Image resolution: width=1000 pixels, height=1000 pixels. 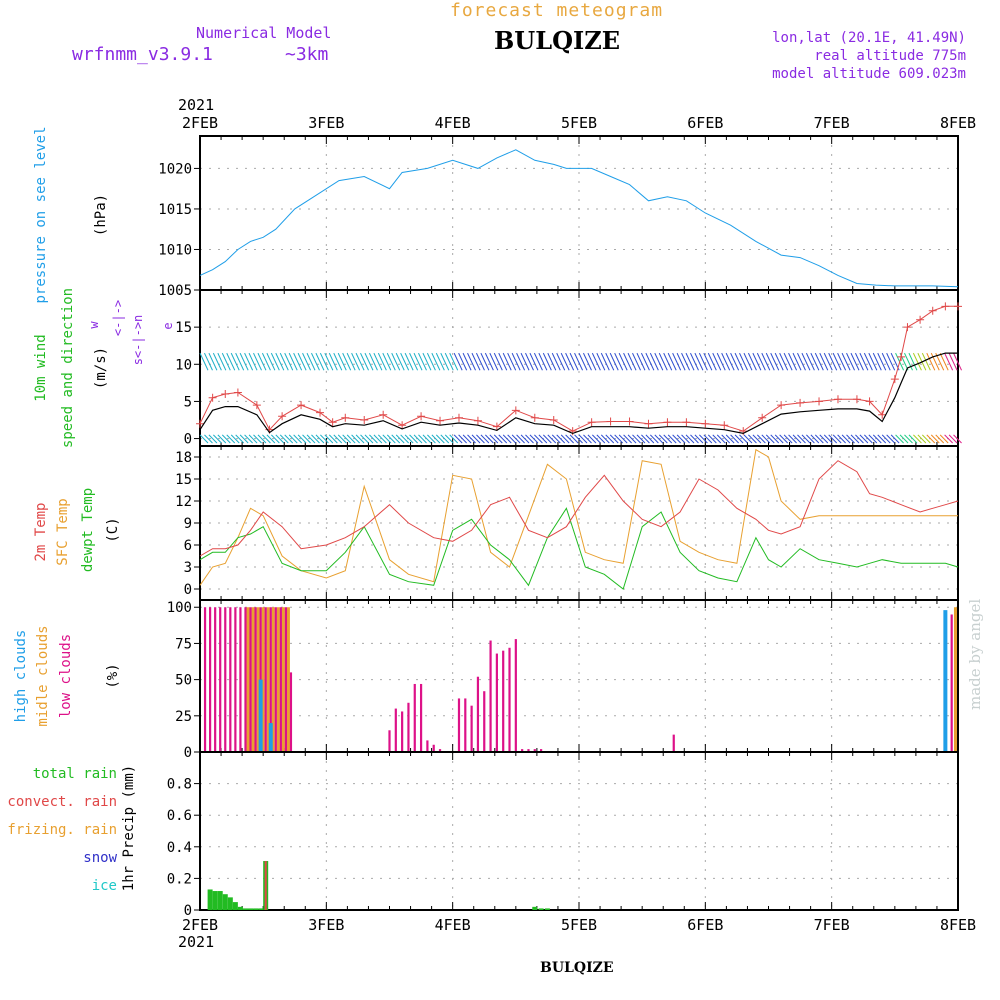 I want to click on year-label-top: 2021, so click(x=196, y=105).